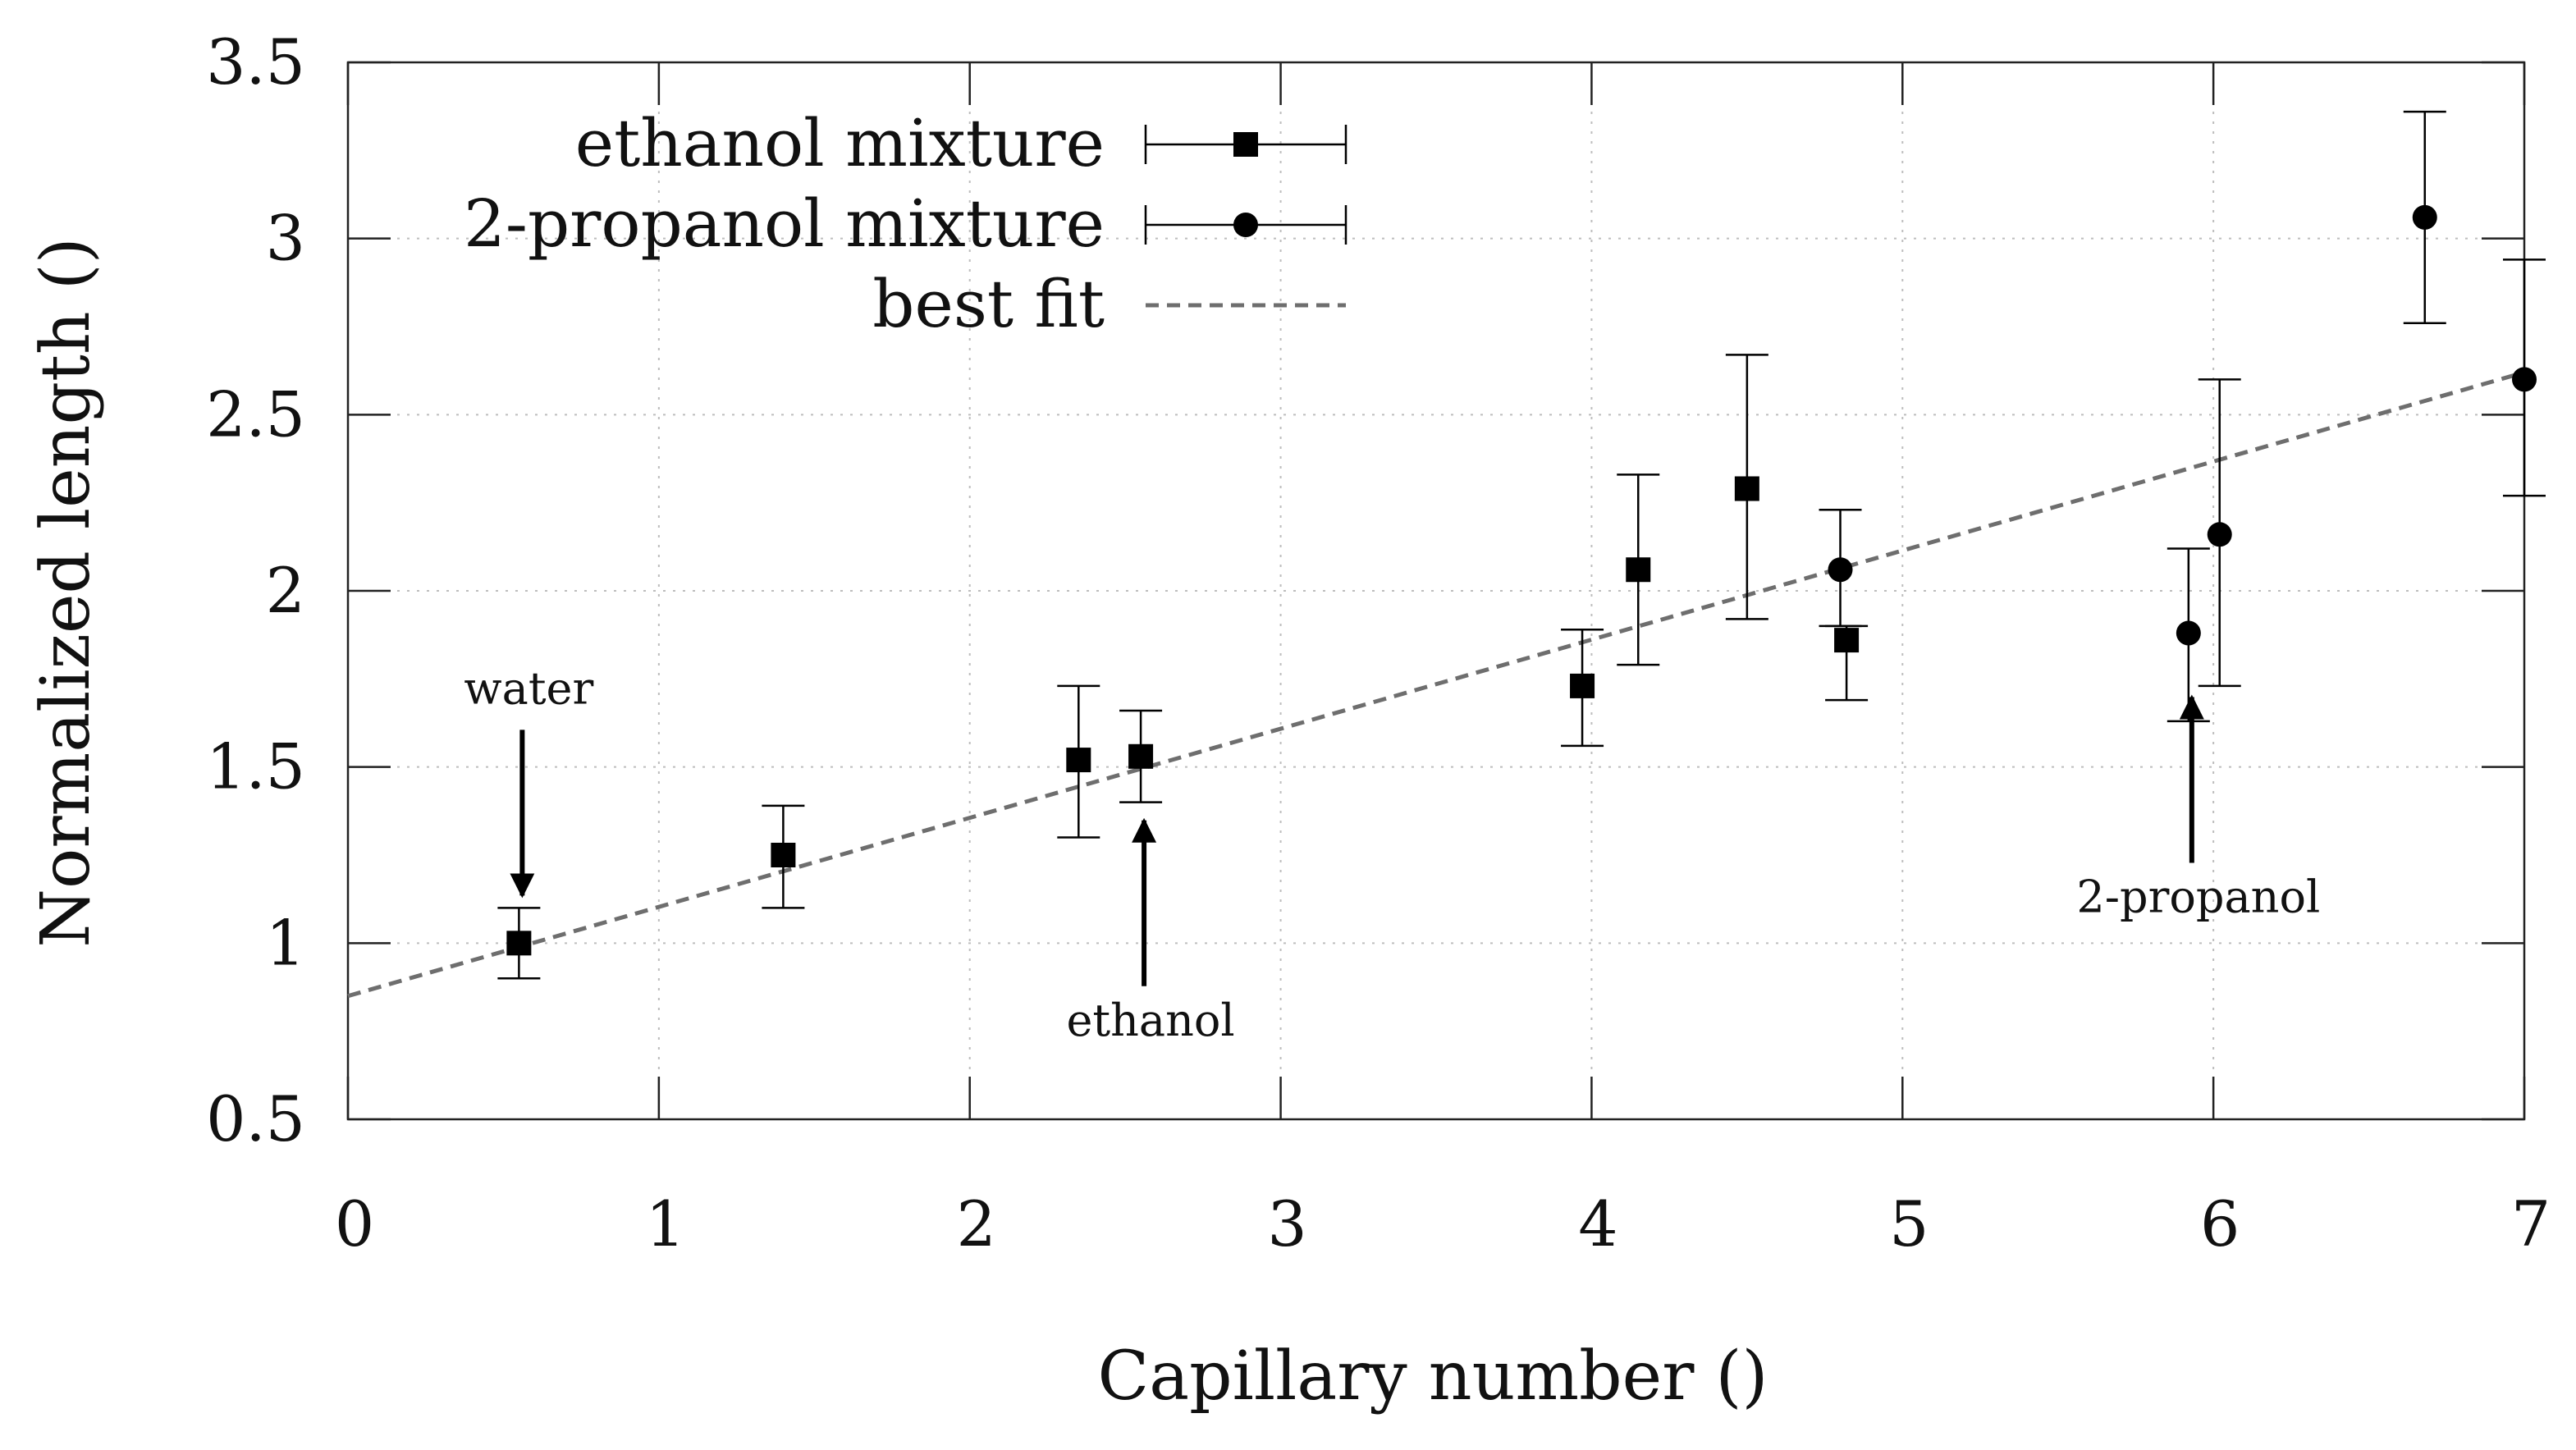 The height and width of the screenshot is (1450, 2576). I want to click on x-tick-label: 0, so click(354, 1223).